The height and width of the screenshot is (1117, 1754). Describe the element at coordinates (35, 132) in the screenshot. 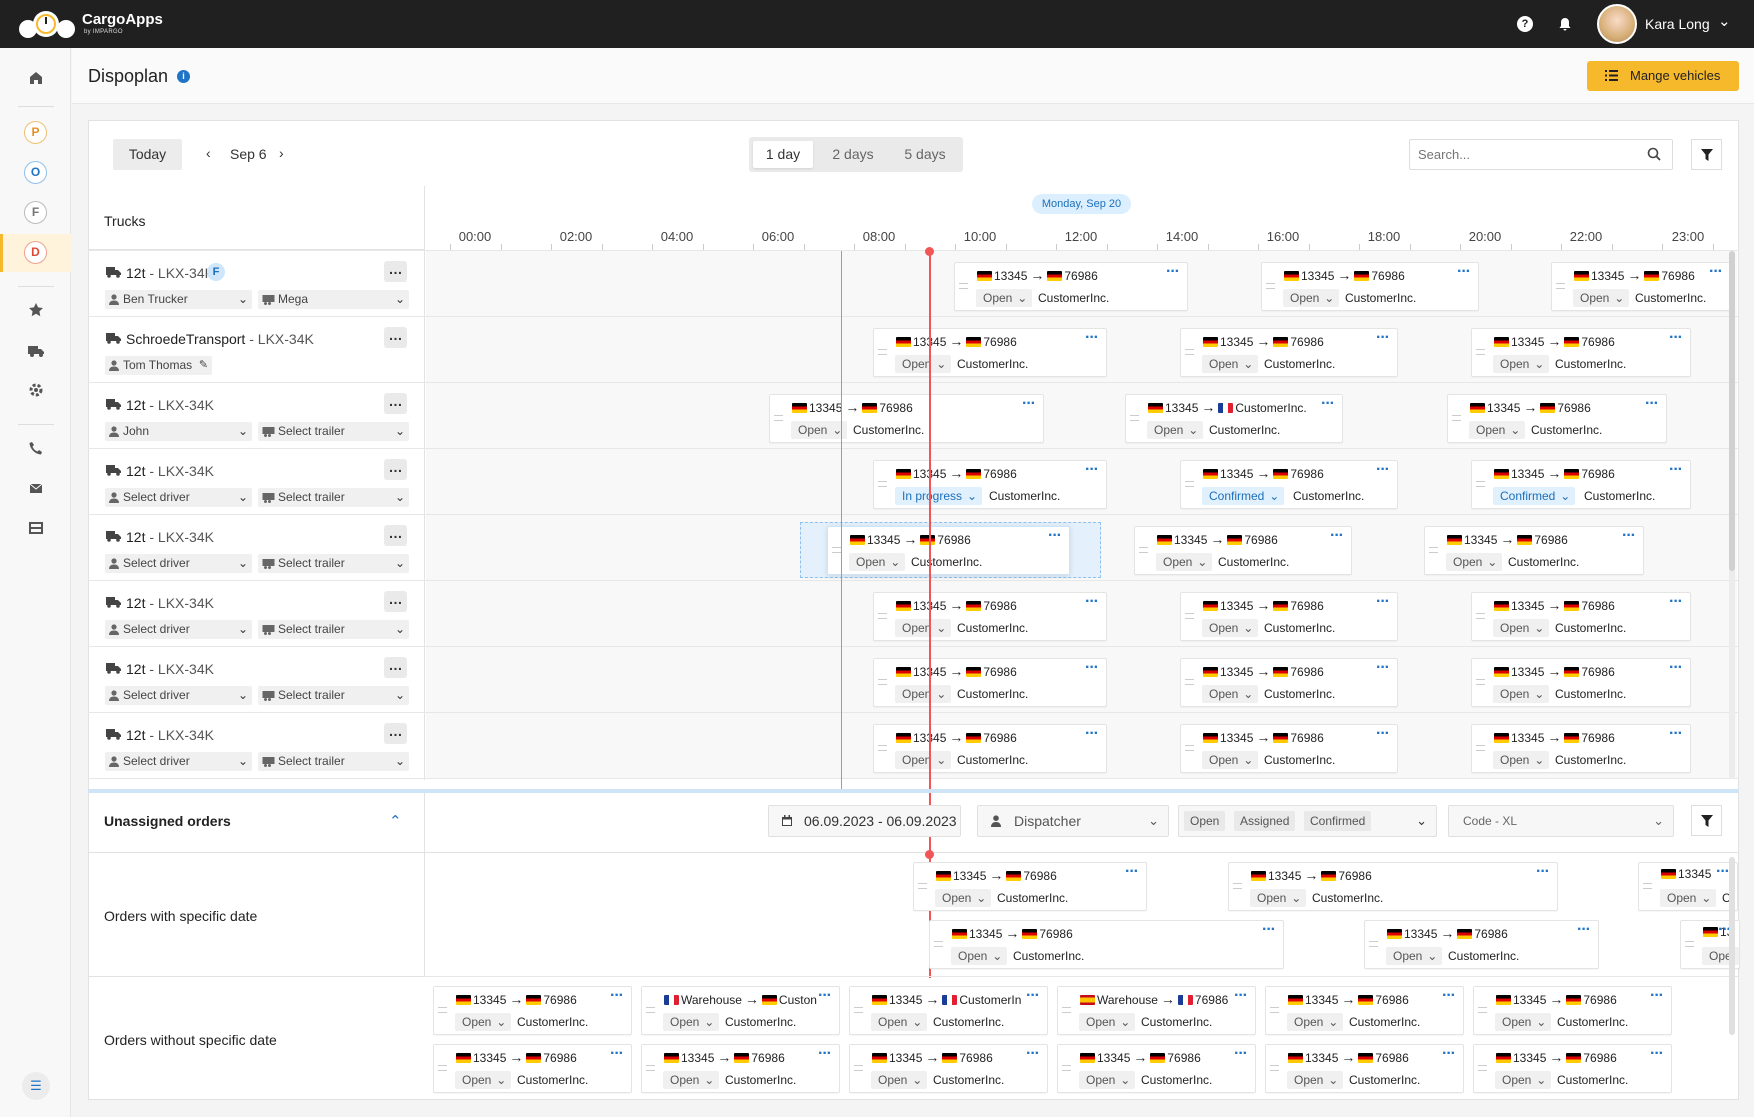

I see `sidebar-item-p: P` at that location.